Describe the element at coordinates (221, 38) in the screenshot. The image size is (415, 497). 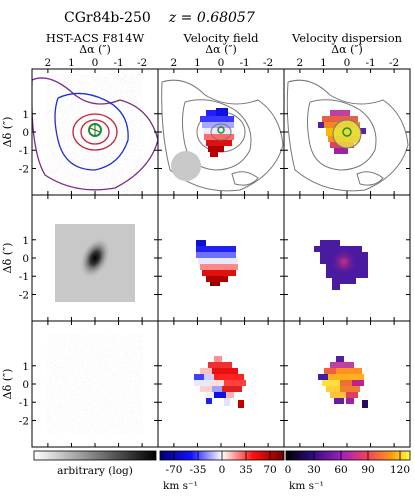
I see `column-title-velocity: Velocity field` at that location.